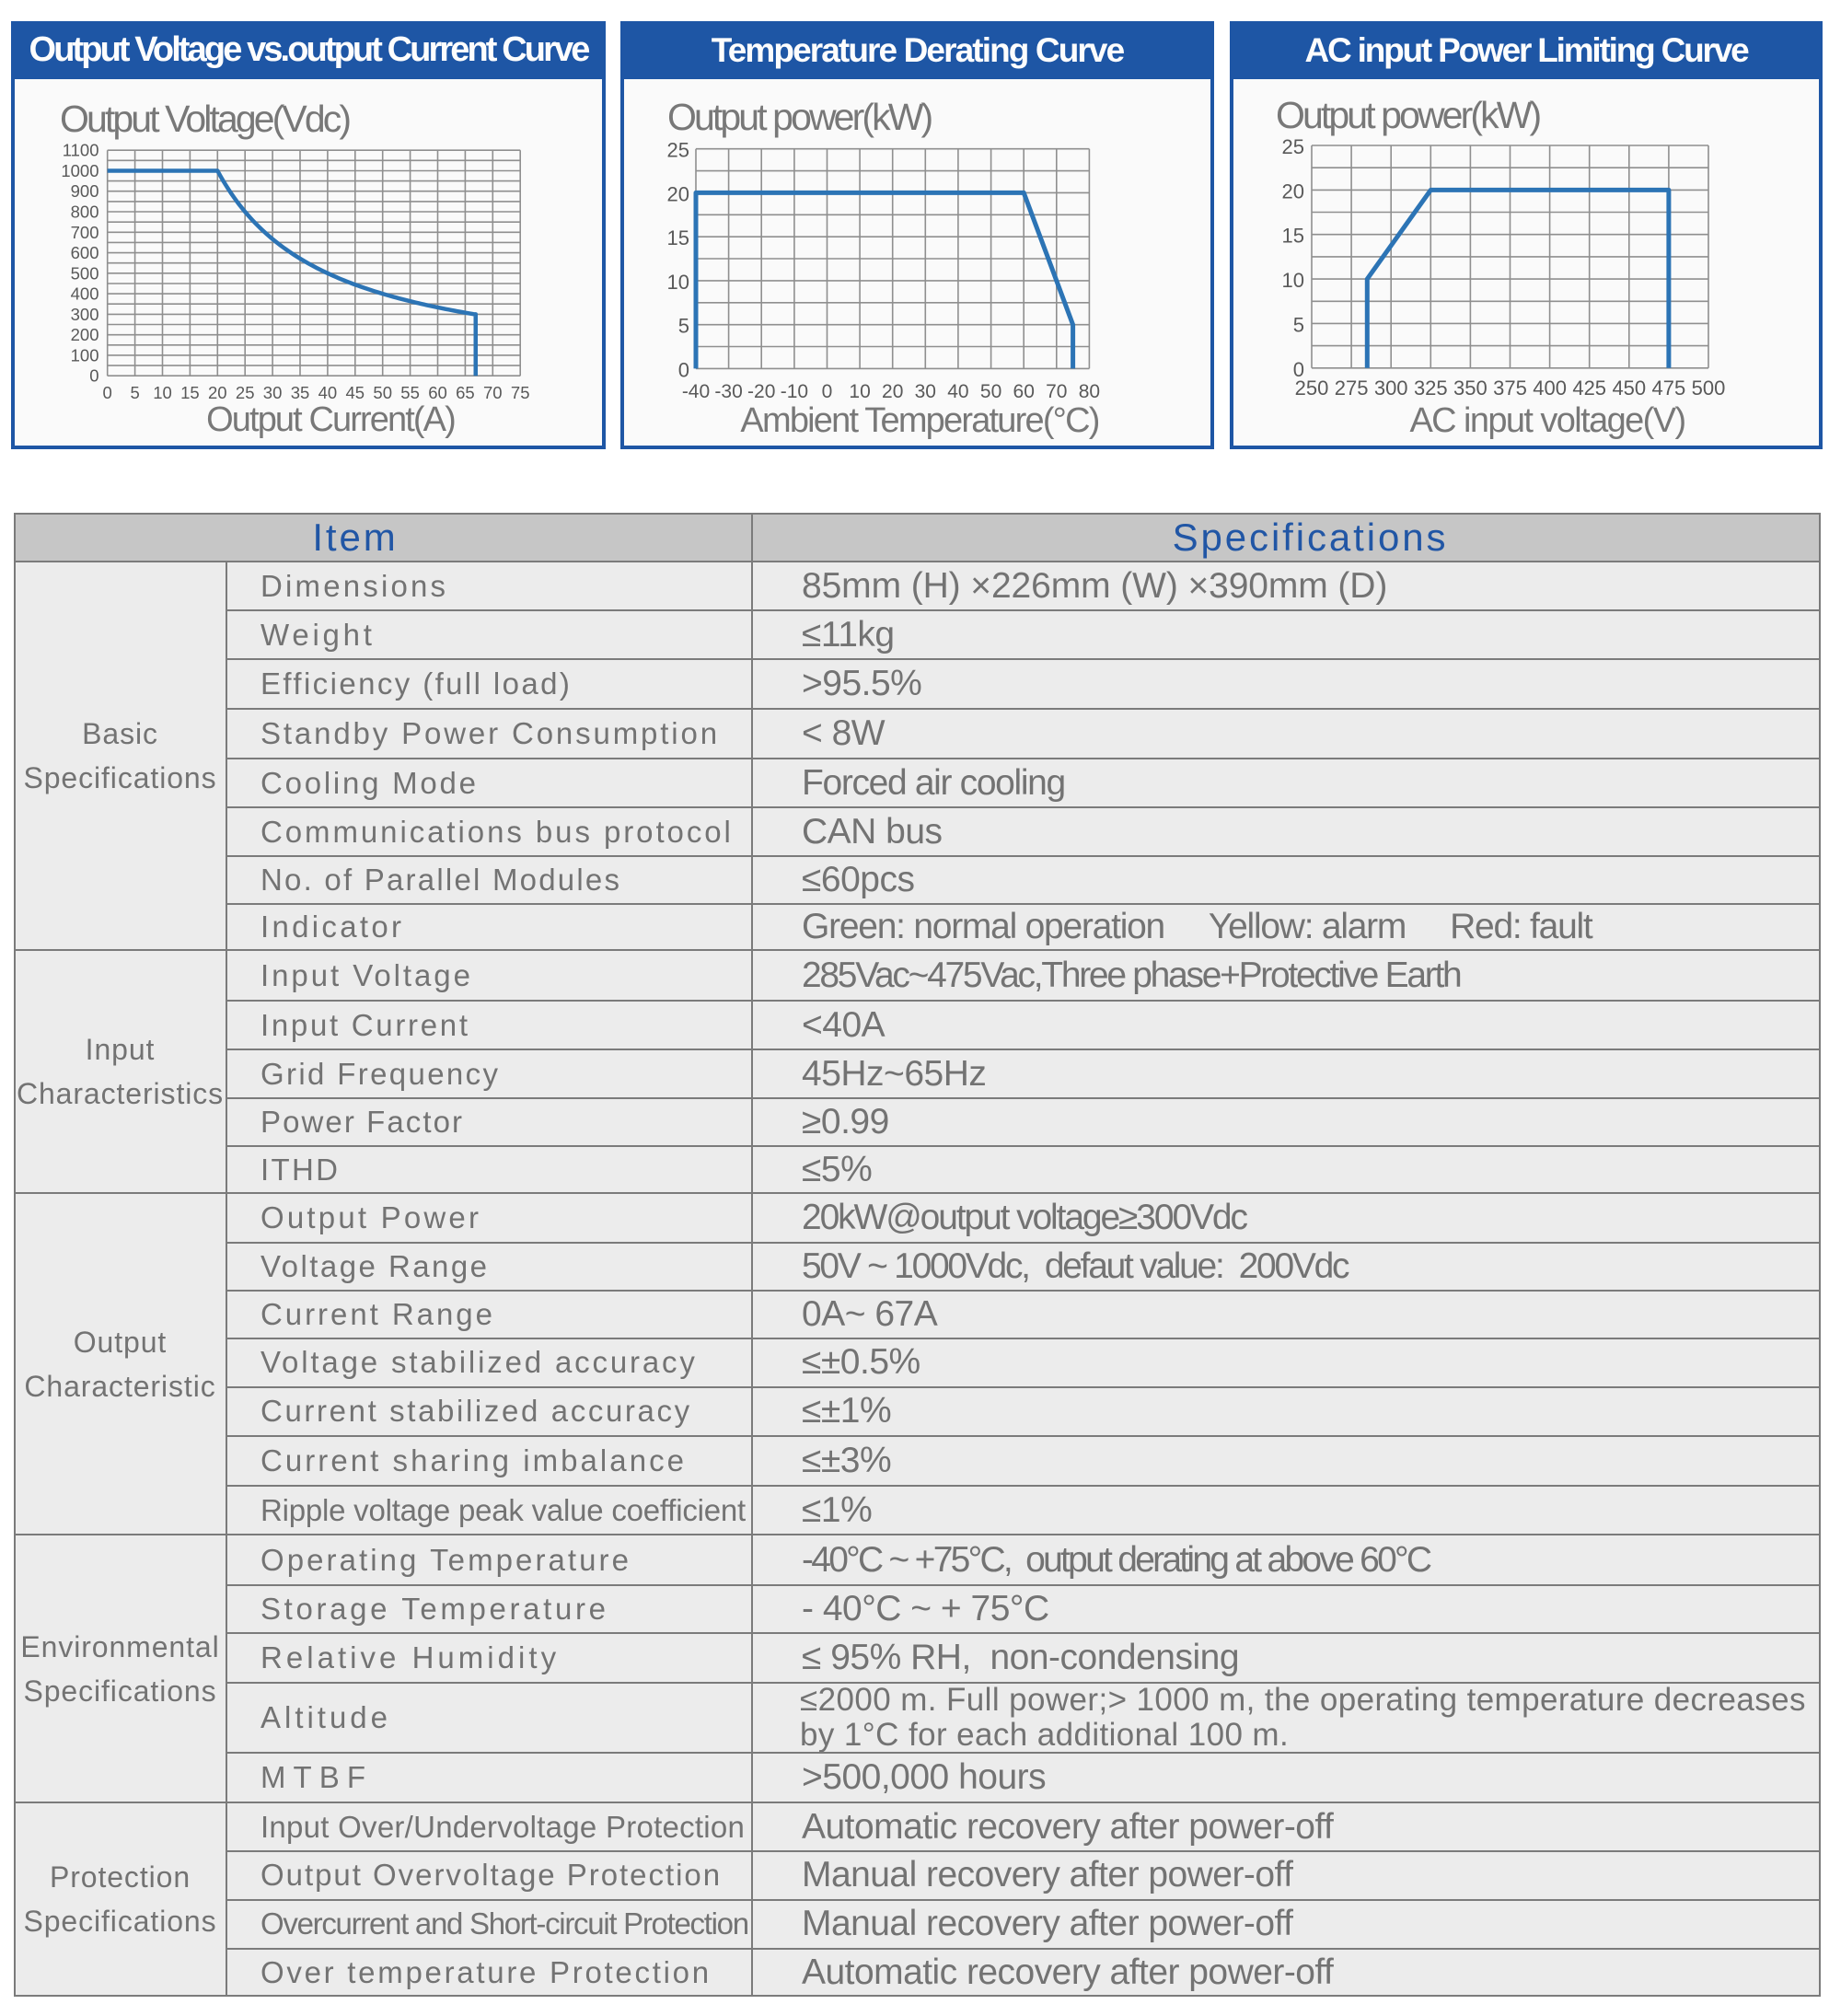  Describe the element at coordinates (410, 392) in the screenshot. I see `svg-text: 55` at that location.